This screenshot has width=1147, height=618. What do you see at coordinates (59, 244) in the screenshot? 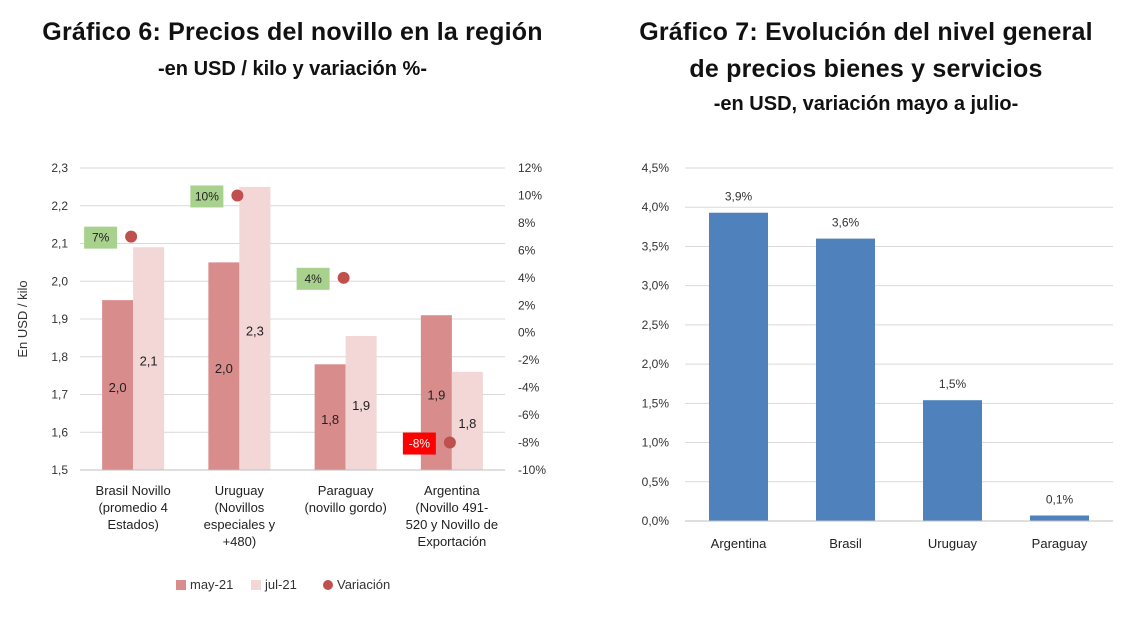
I see `y-tick-label: 2,1` at bounding box center [59, 244].